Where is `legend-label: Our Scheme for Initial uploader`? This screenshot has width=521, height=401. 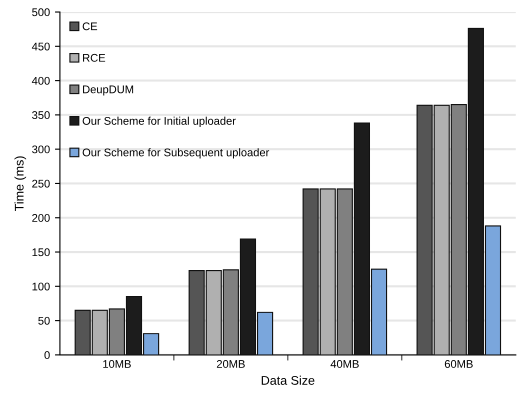
legend-label: Our Scheme for Initial uploader is located at coordinates (159, 122).